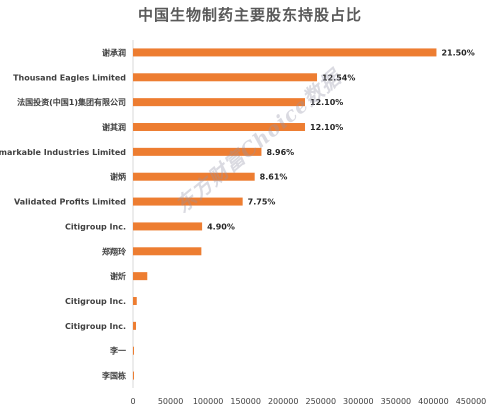 This screenshot has height=413, width=500. What do you see at coordinates (118, 276) in the screenshot?
I see `category-label: 谢炘` at bounding box center [118, 276].